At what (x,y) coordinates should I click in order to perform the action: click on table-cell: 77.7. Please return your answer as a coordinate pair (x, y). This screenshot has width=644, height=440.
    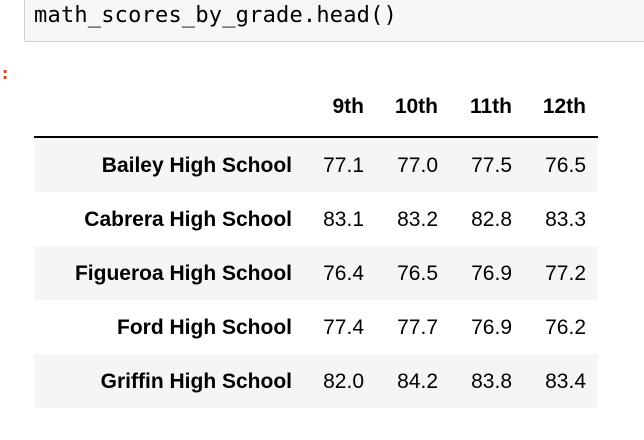
    Looking at the image, I should click on (417, 327).